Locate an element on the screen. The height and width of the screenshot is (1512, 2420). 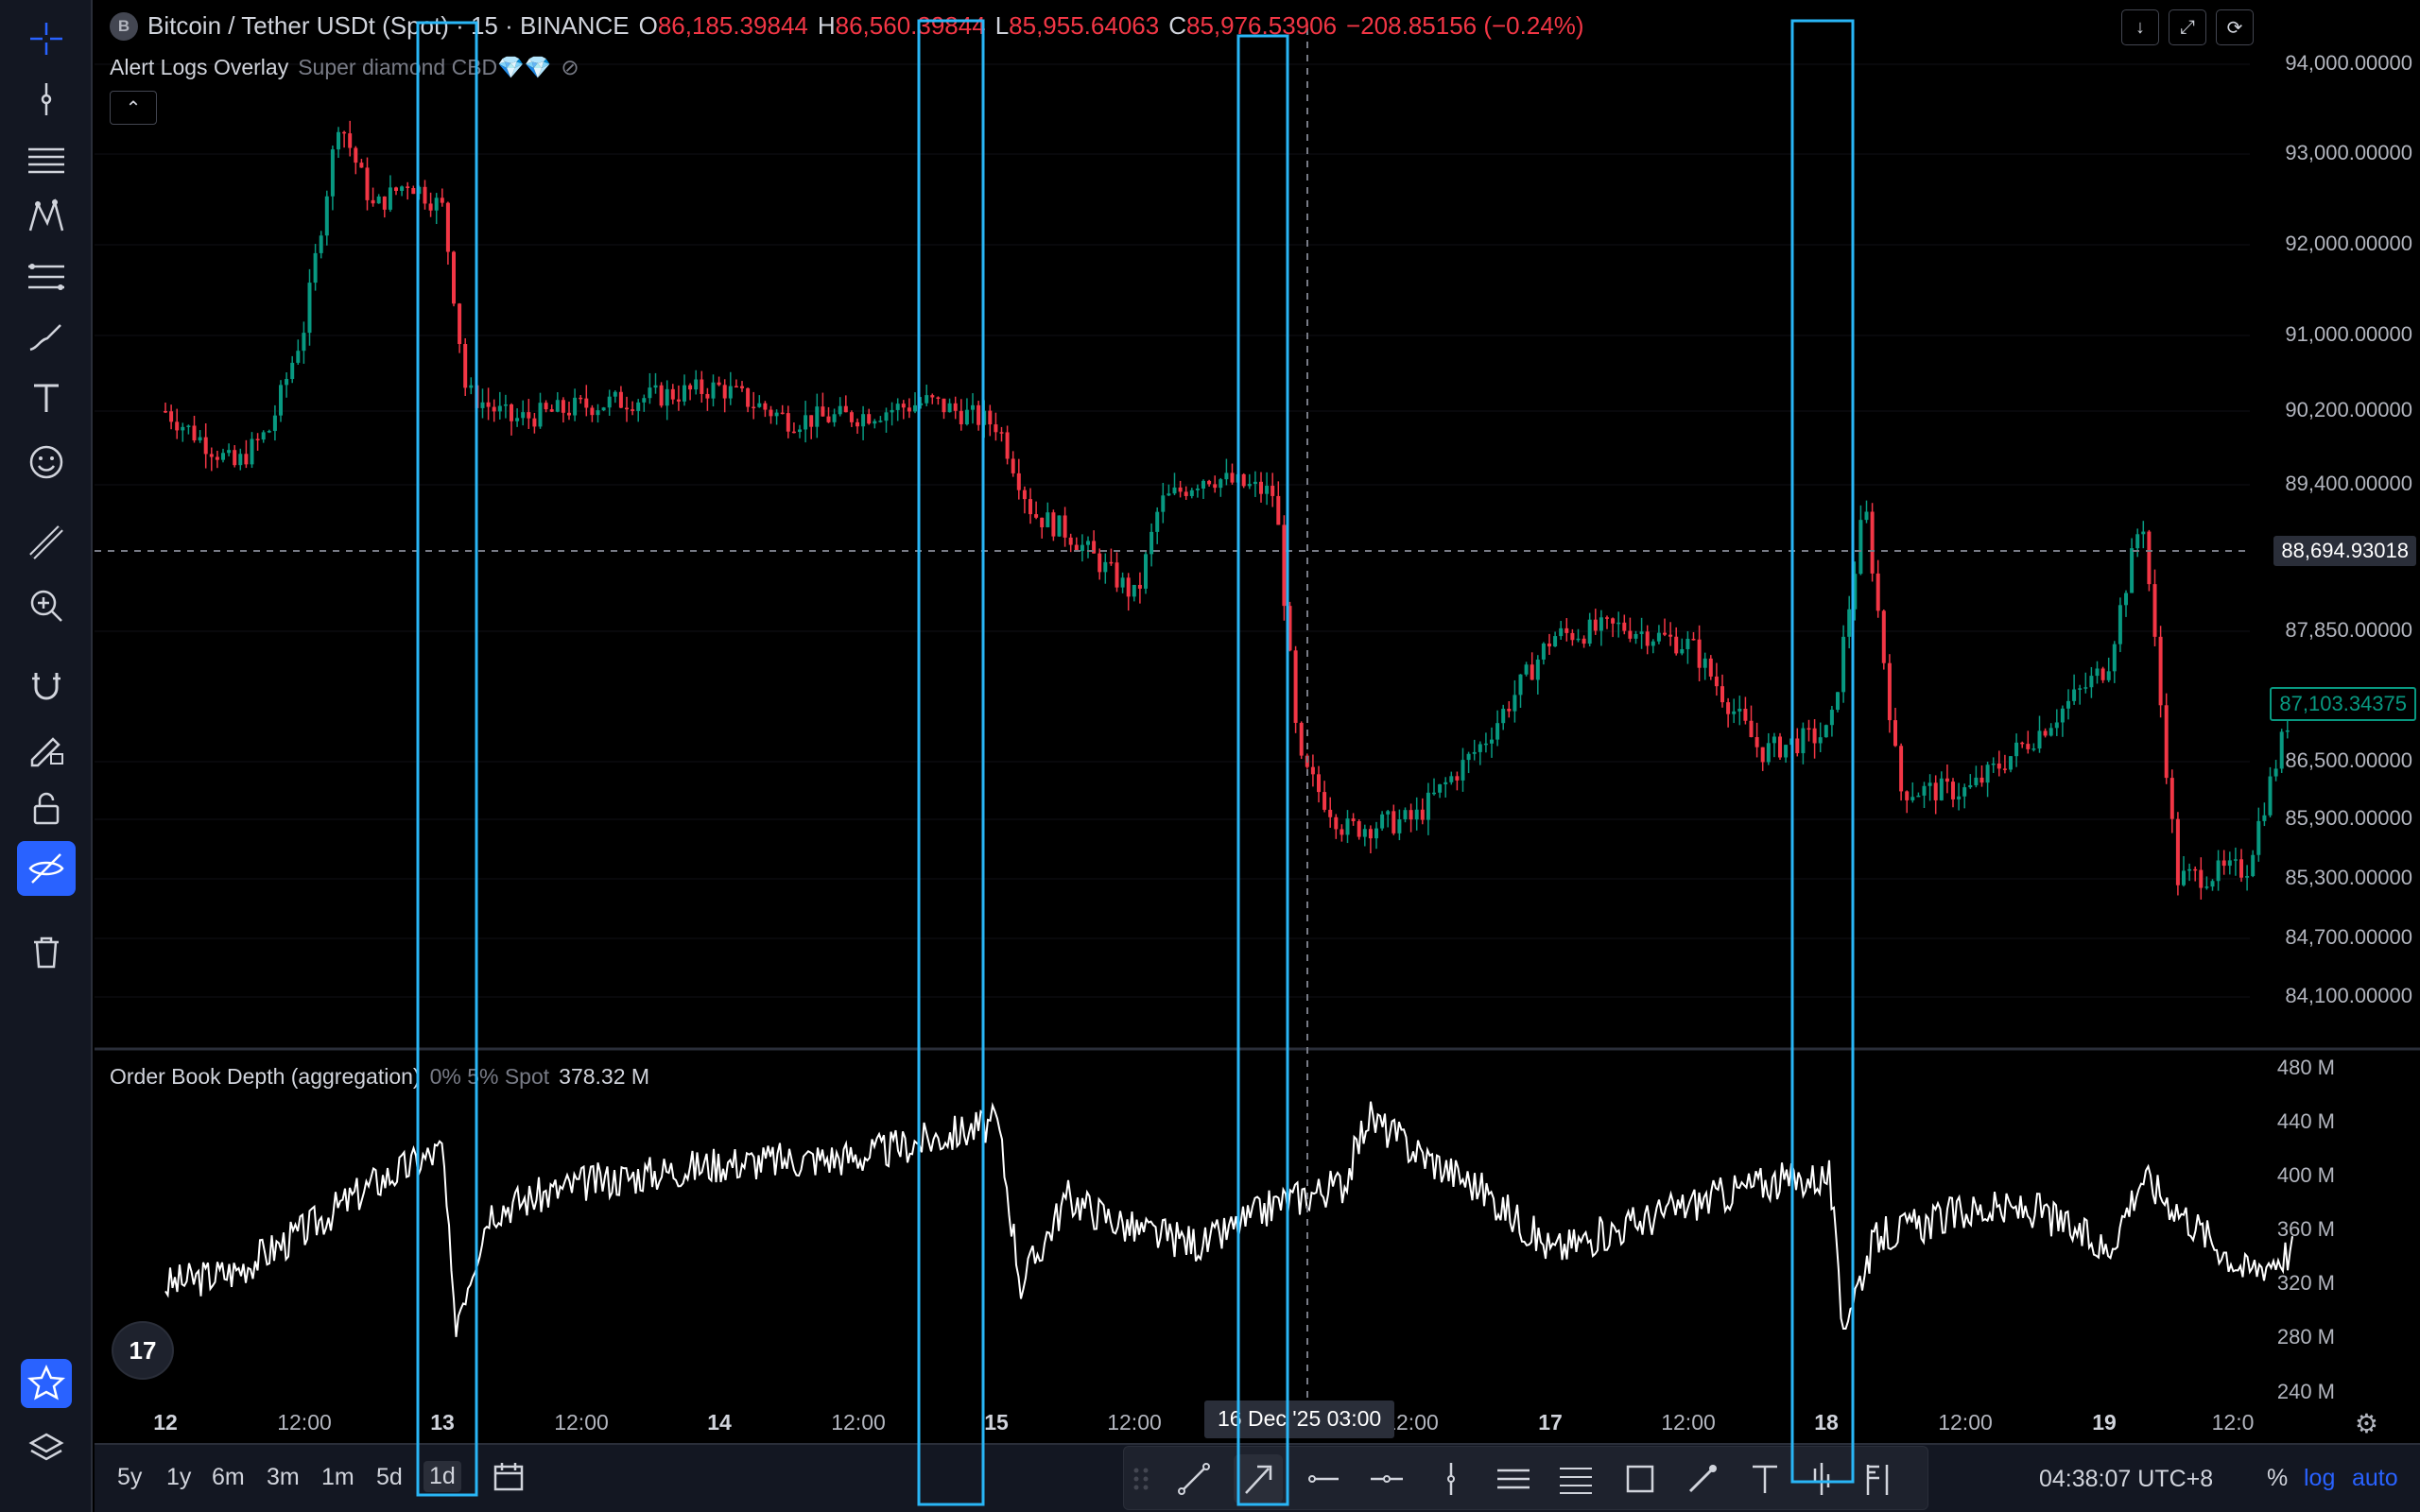
range-1m-button: 1m is located at coordinates (337, 1477).